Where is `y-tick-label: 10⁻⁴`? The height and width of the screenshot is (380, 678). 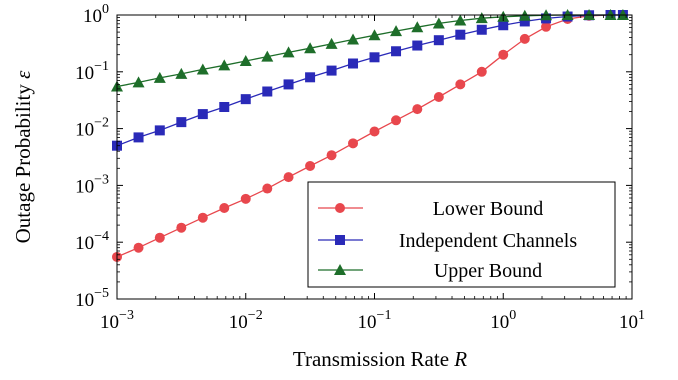 y-tick-label: 10⁻⁴ is located at coordinates (92, 241).